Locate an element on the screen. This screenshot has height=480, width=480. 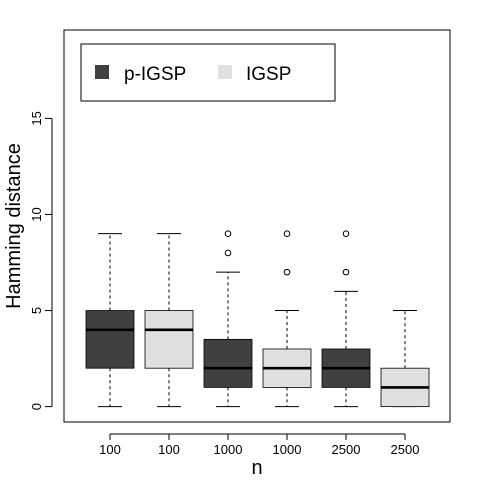
y-tick-label: 15 is located at coordinates (36, 118).